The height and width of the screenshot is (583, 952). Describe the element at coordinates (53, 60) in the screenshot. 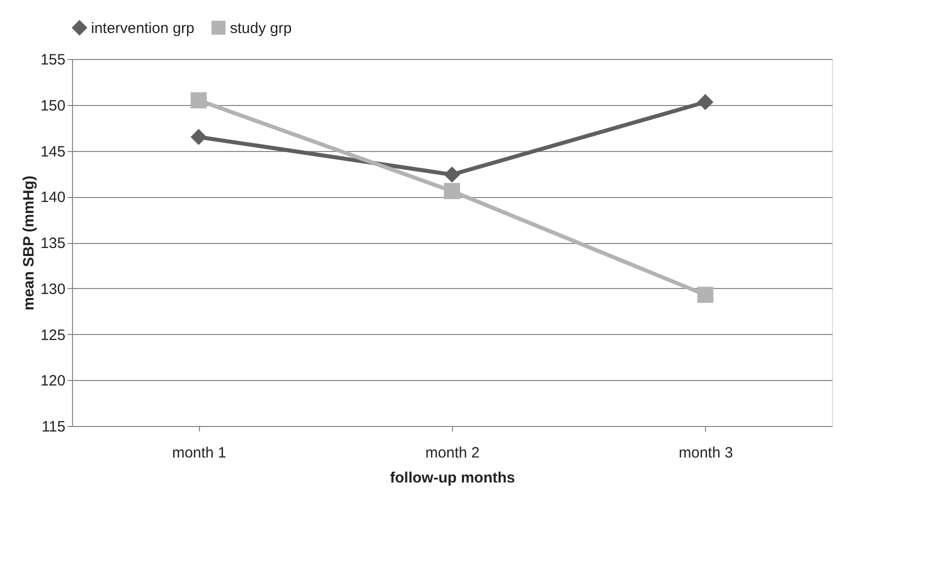

I see `y-tick-label: 155` at that location.